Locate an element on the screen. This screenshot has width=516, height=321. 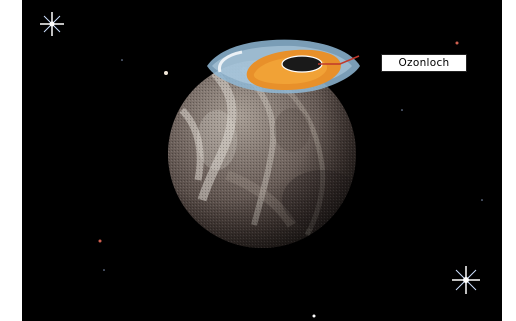
callout-line is located at coordinates (339, 60).